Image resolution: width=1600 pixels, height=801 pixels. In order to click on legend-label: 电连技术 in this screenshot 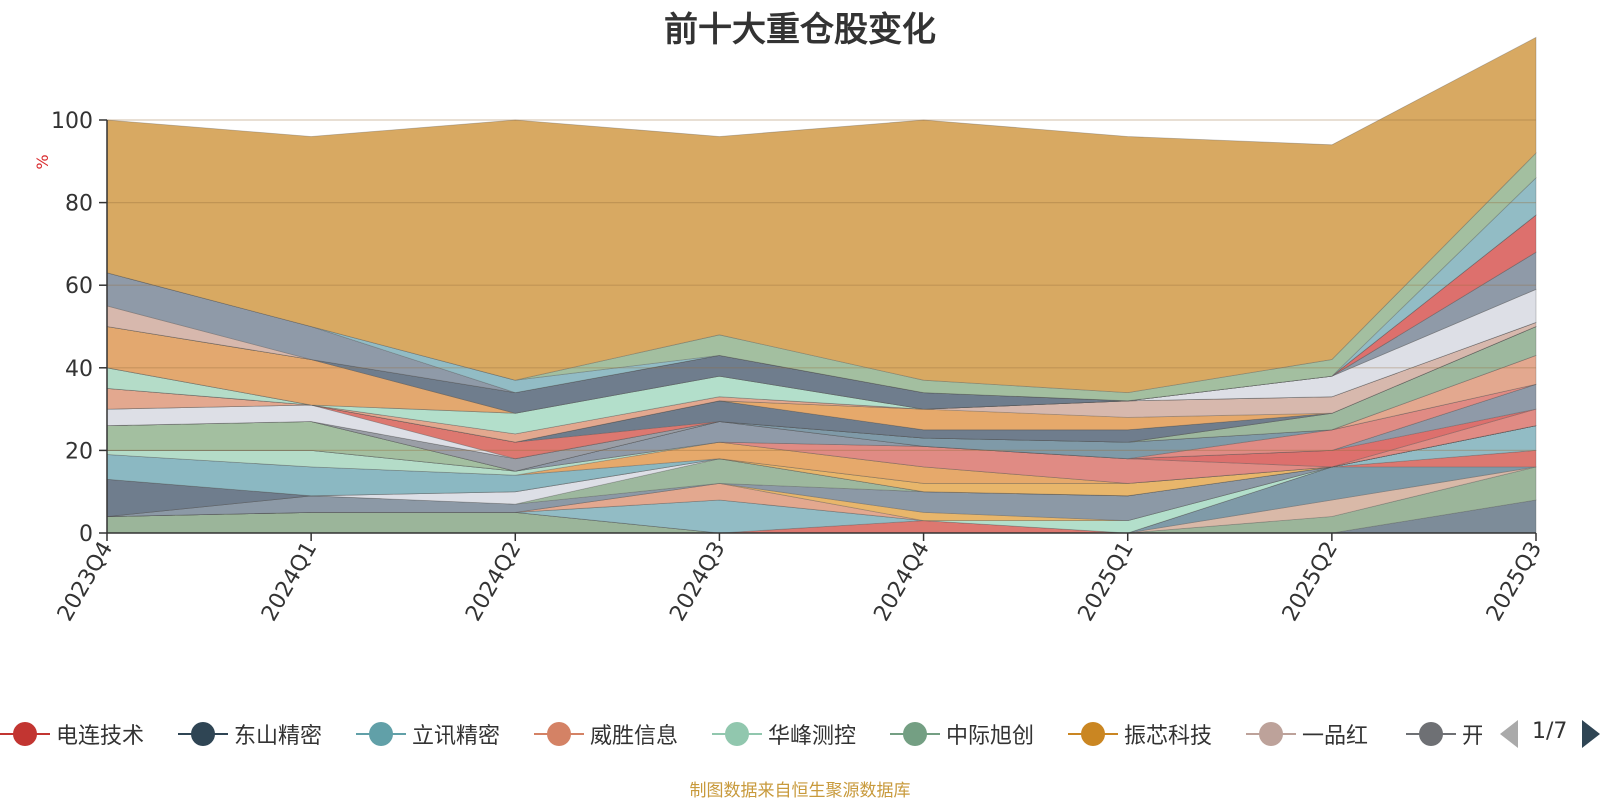, I will do `click(100, 736)`.